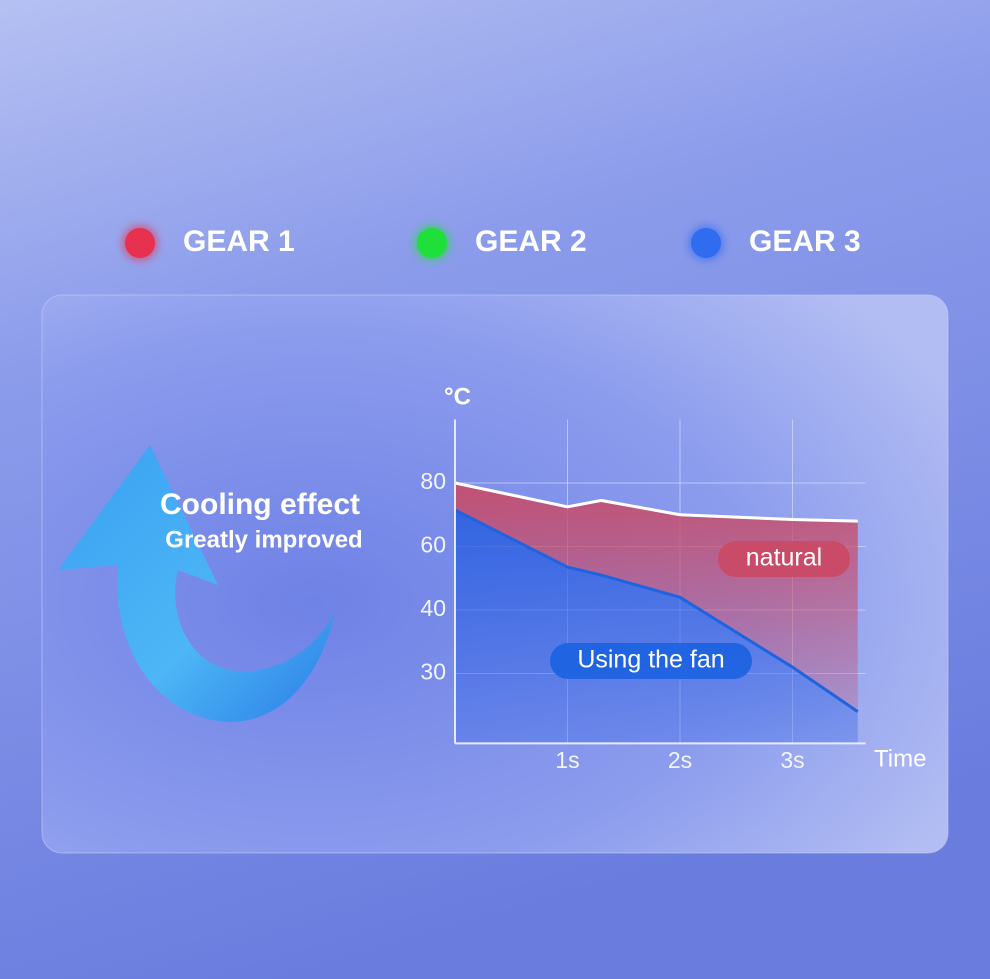  I want to click on area-fan, so click(656, 626).